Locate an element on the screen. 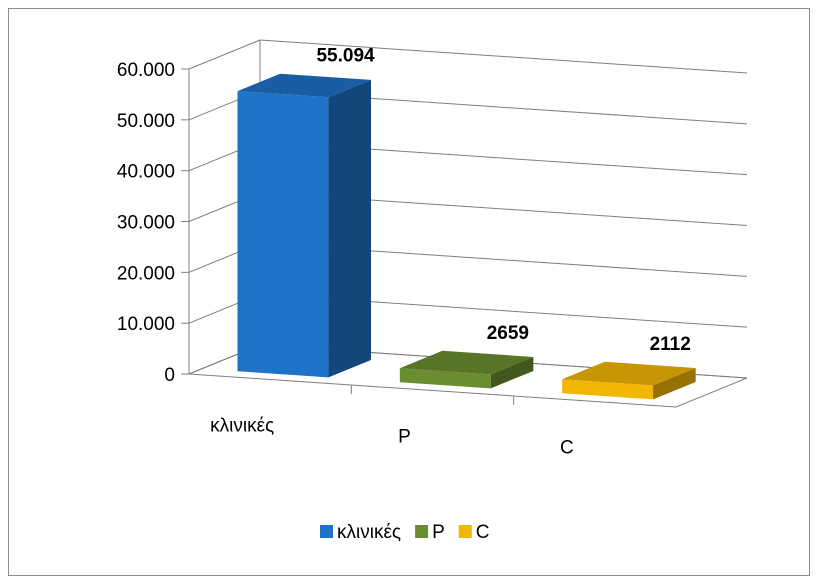  y-tick-label: 30.000 is located at coordinates (146, 223).